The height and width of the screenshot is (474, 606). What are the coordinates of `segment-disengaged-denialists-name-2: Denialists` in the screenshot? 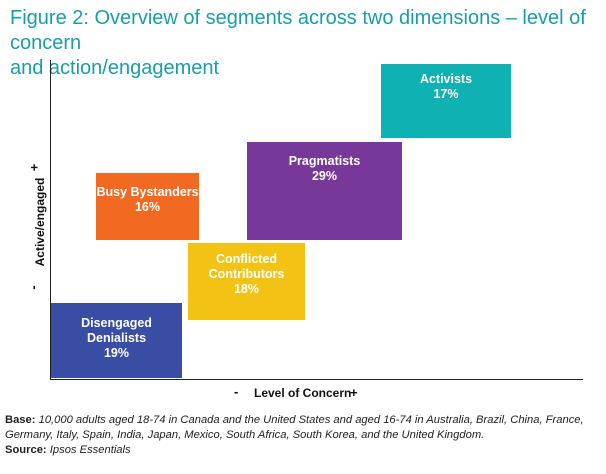 It's located at (116, 338).